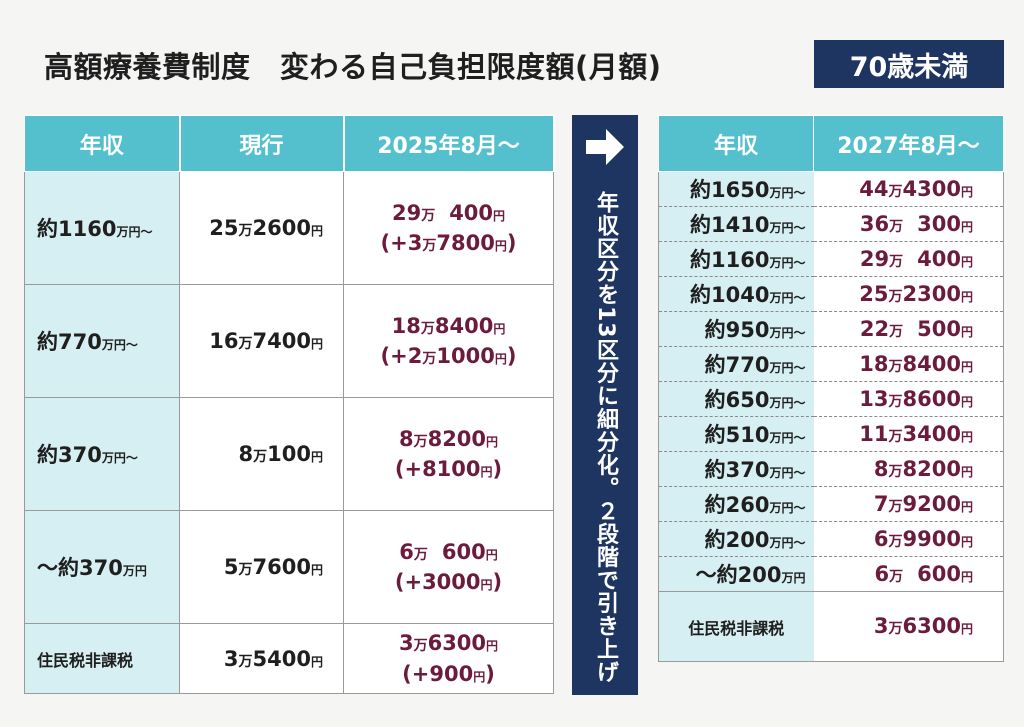 Image resolution: width=1024 pixels, height=727 pixels. What do you see at coordinates (908, 143) in the screenshot?
I see `header-2027: 2027年8月〜` at bounding box center [908, 143].